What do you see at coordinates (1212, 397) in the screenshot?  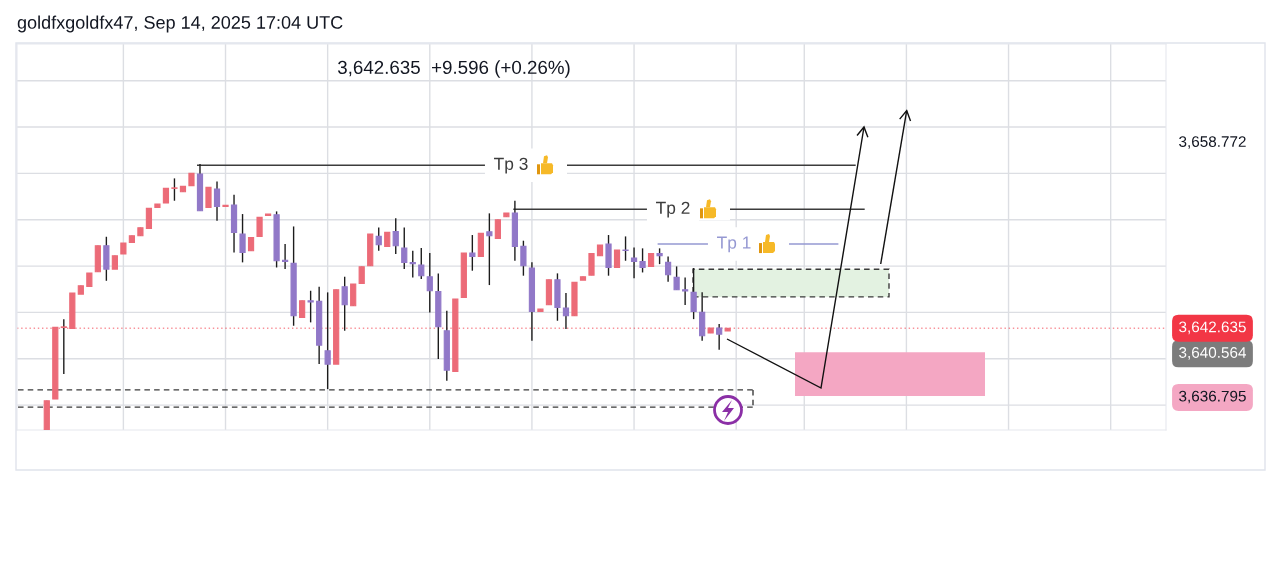 I see `y-tick-label: 3,636.795` at bounding box center [1212, 397].